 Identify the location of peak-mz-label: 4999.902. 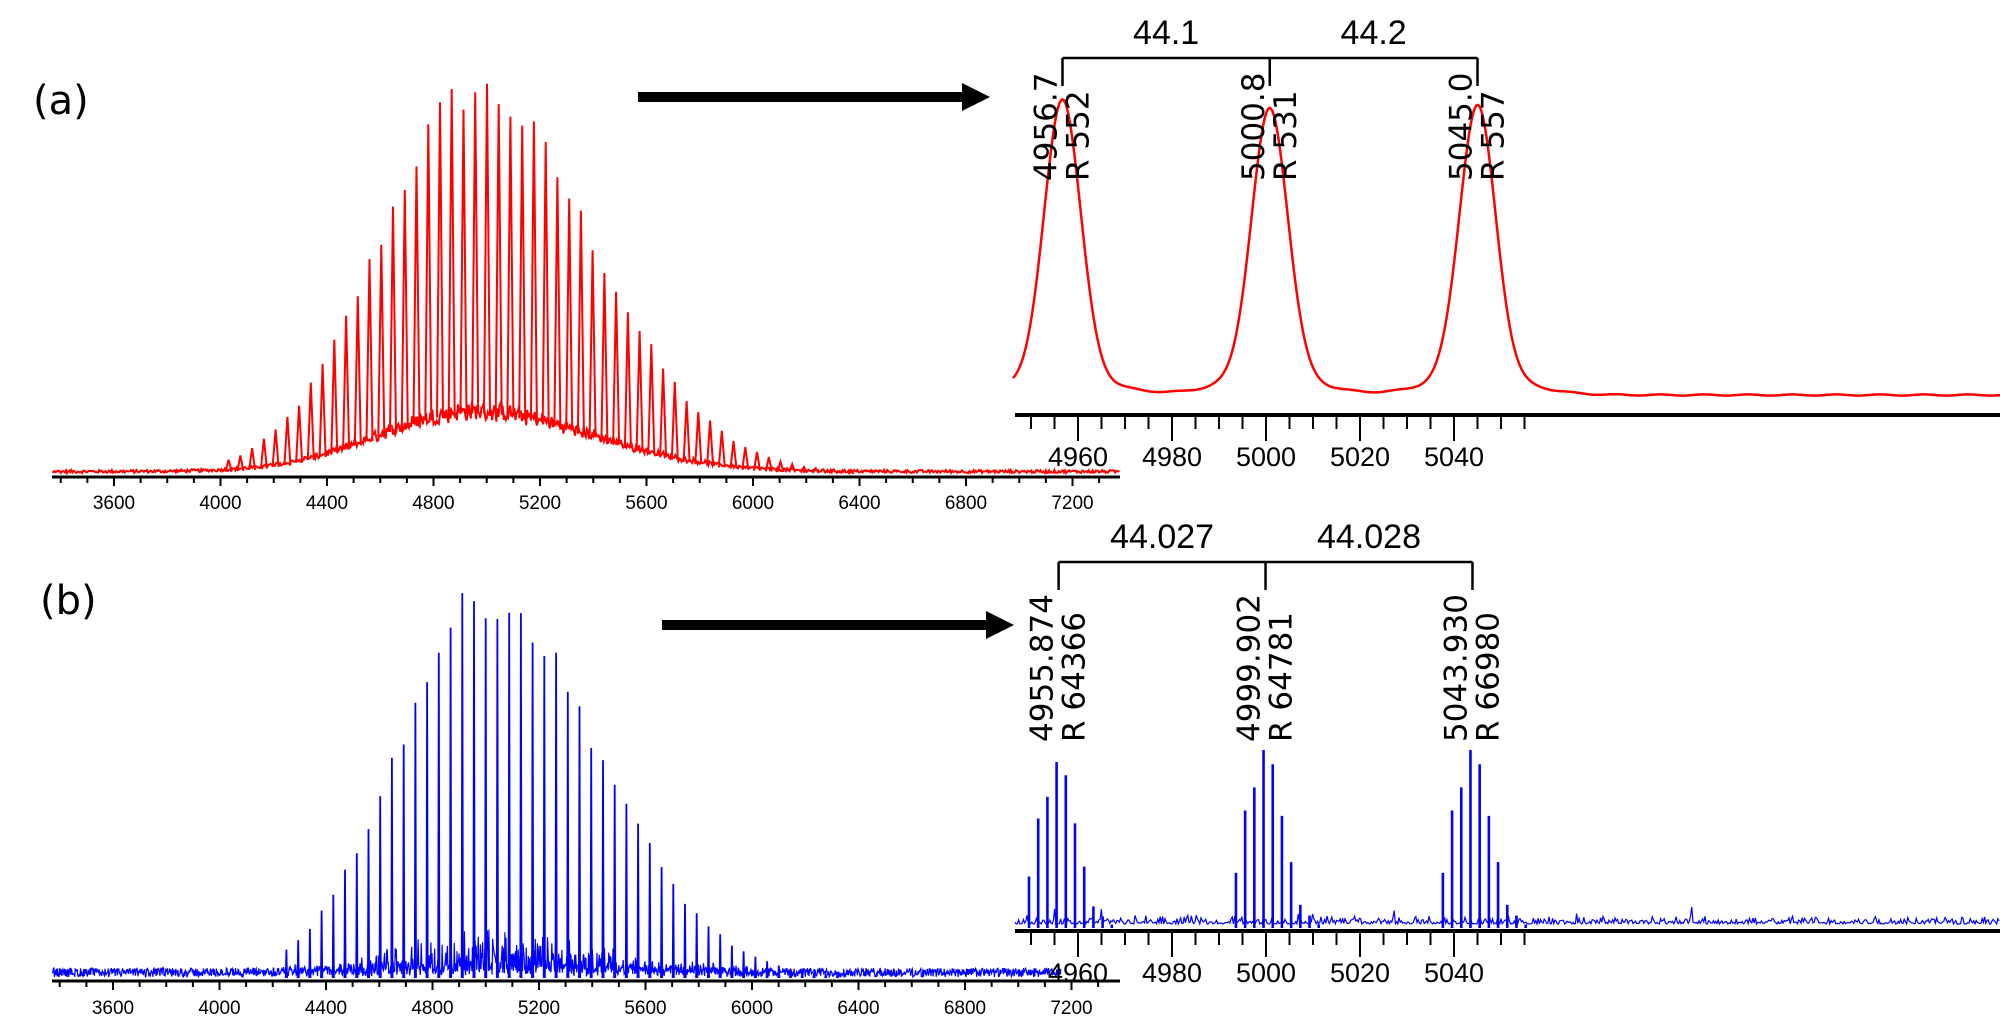
(1250, 668).